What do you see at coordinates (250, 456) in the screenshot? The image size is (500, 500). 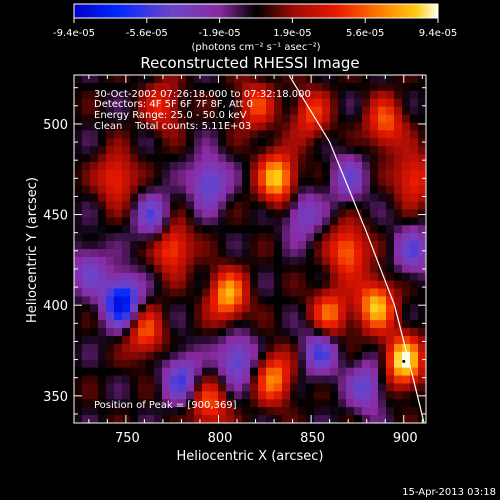 I see `x-axis-label: Heliocentric X (arcsec)` at bounding box center [250, 456].